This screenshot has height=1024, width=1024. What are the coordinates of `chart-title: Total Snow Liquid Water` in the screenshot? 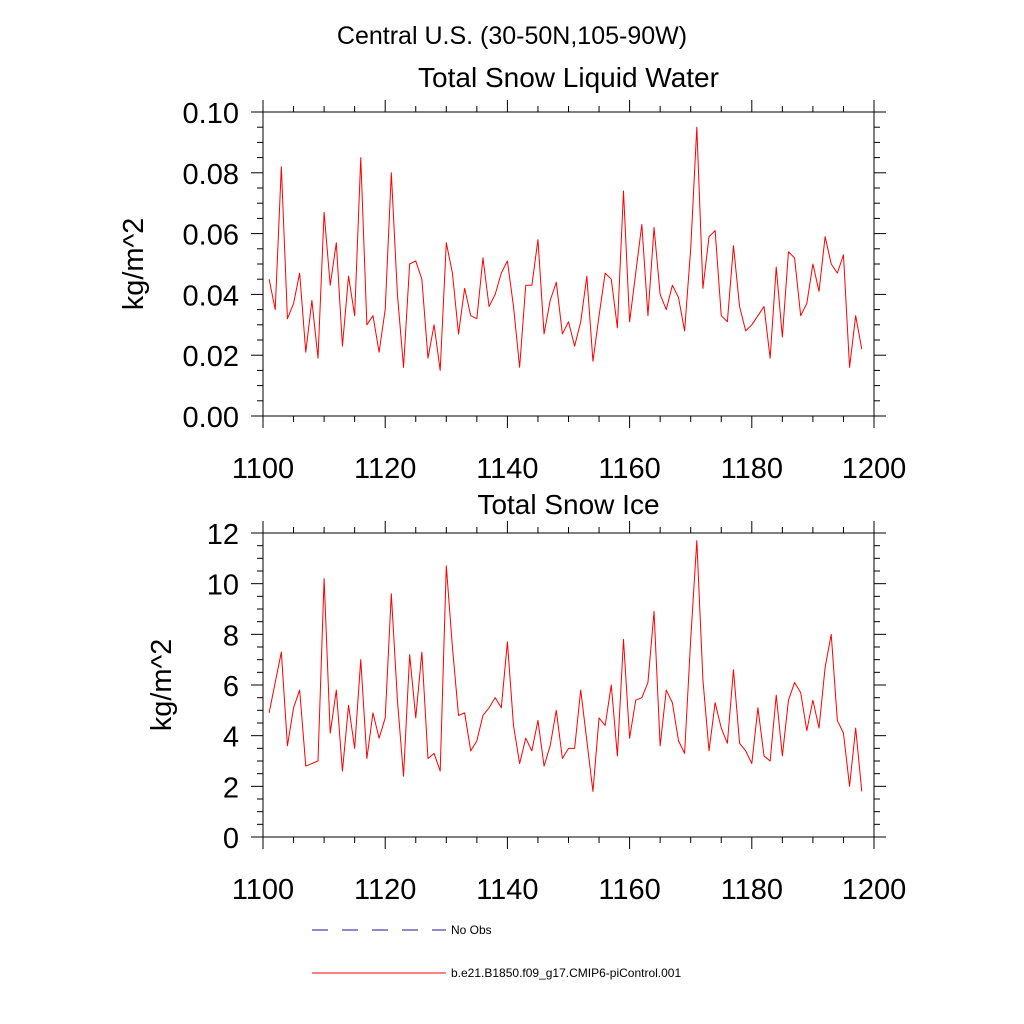 It's located at (568, 77).